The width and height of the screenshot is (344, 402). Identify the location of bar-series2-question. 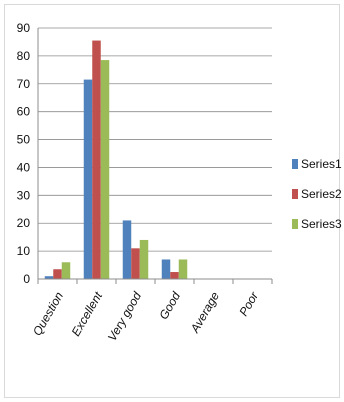
(57, 274).